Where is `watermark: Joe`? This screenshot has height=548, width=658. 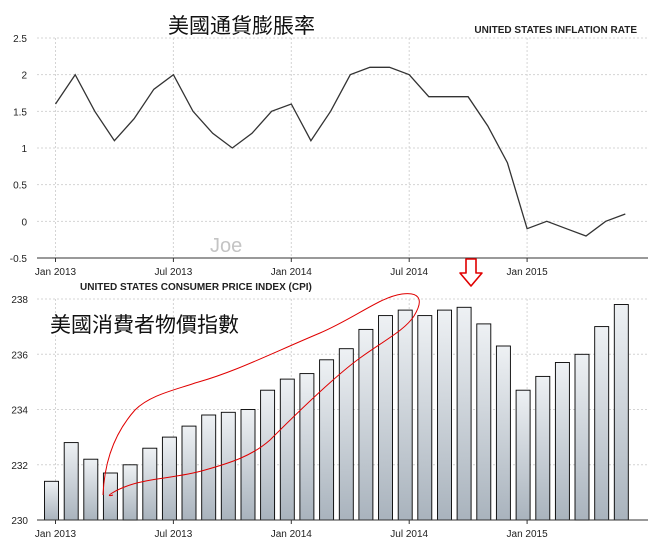 watermark: Joe is located at coordinates (226, 246).